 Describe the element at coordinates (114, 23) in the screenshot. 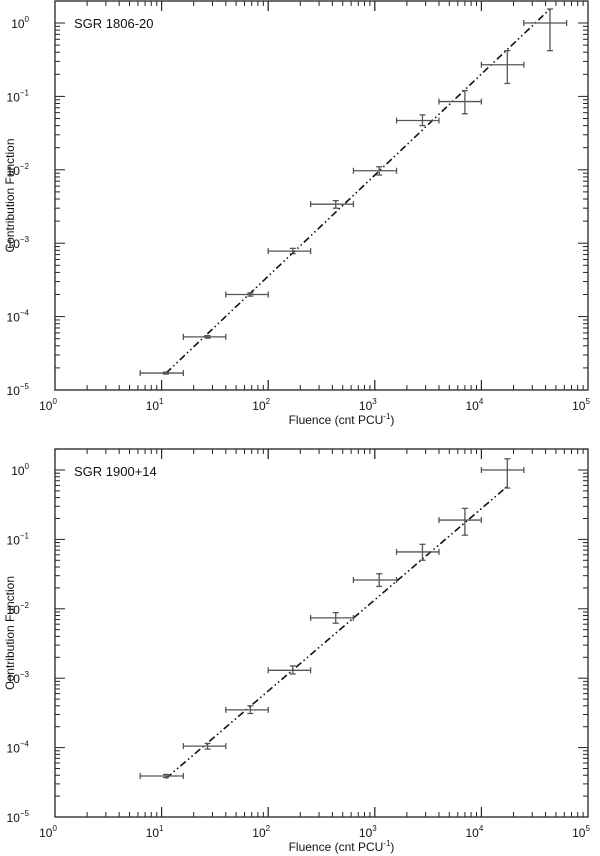

I see `panel-title: SGR 1806-20` at that location.